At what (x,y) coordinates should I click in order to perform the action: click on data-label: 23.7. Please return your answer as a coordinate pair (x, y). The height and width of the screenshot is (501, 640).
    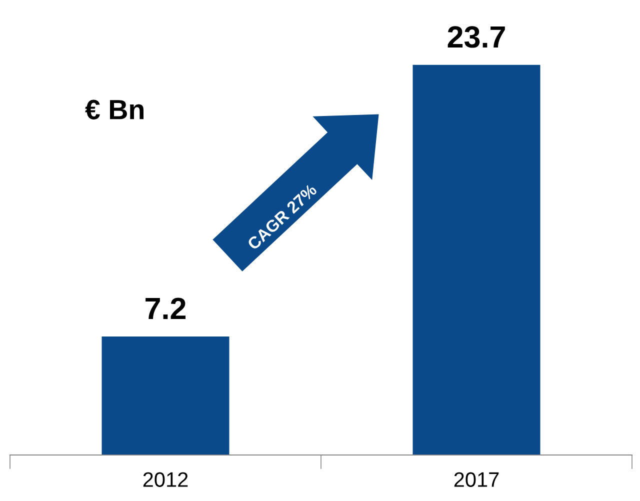
    Looking at the image, I should click on (476, 37).